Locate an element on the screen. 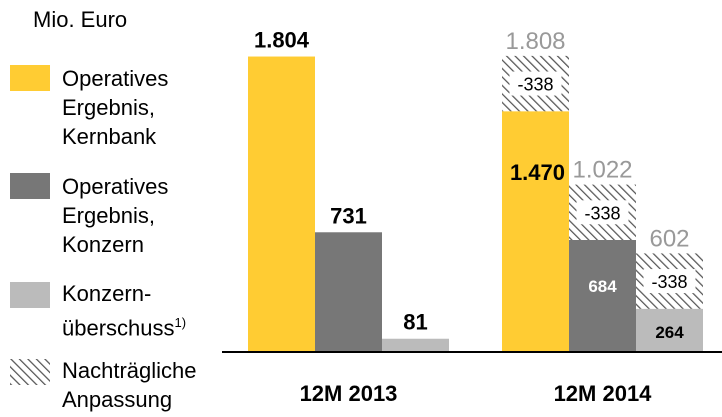 This screenshot has height=417, width=722. legend-line-with-footnote: überschuss1) is located at coordinates (162, 325).